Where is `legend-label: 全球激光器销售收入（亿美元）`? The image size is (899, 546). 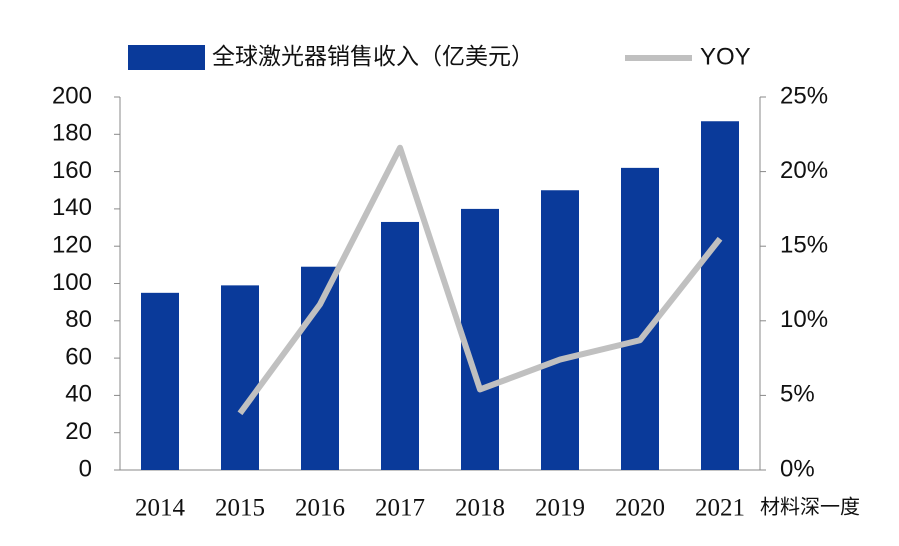 legend-label: 全球激光器销售收入（亿美元） is located at coordinates (373, 56).